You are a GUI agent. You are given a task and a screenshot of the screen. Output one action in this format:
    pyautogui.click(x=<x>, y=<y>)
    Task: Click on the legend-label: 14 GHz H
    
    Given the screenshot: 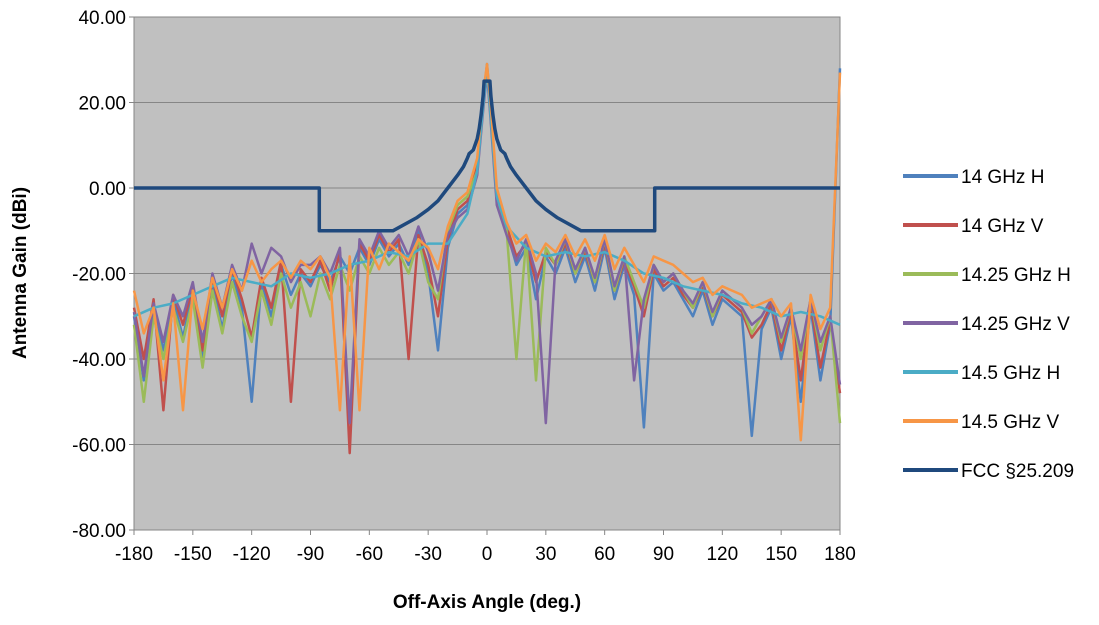 What is the action you would take?
    pyautogui.click(x=1002, y=177)
    